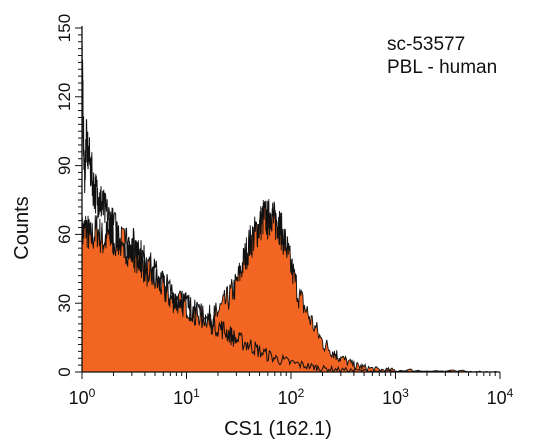  I want to click on y-tick-label: 30, so click(64, 303).